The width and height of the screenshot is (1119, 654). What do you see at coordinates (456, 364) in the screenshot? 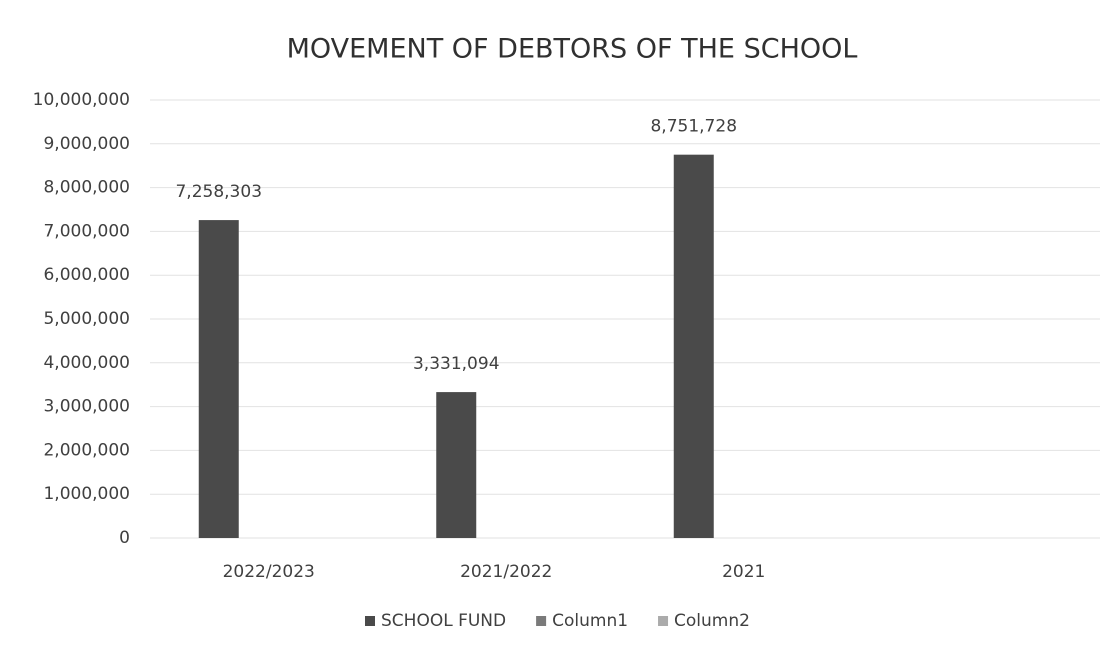
I see `data-label: 3,331,094` at bounding box center [456, 364].